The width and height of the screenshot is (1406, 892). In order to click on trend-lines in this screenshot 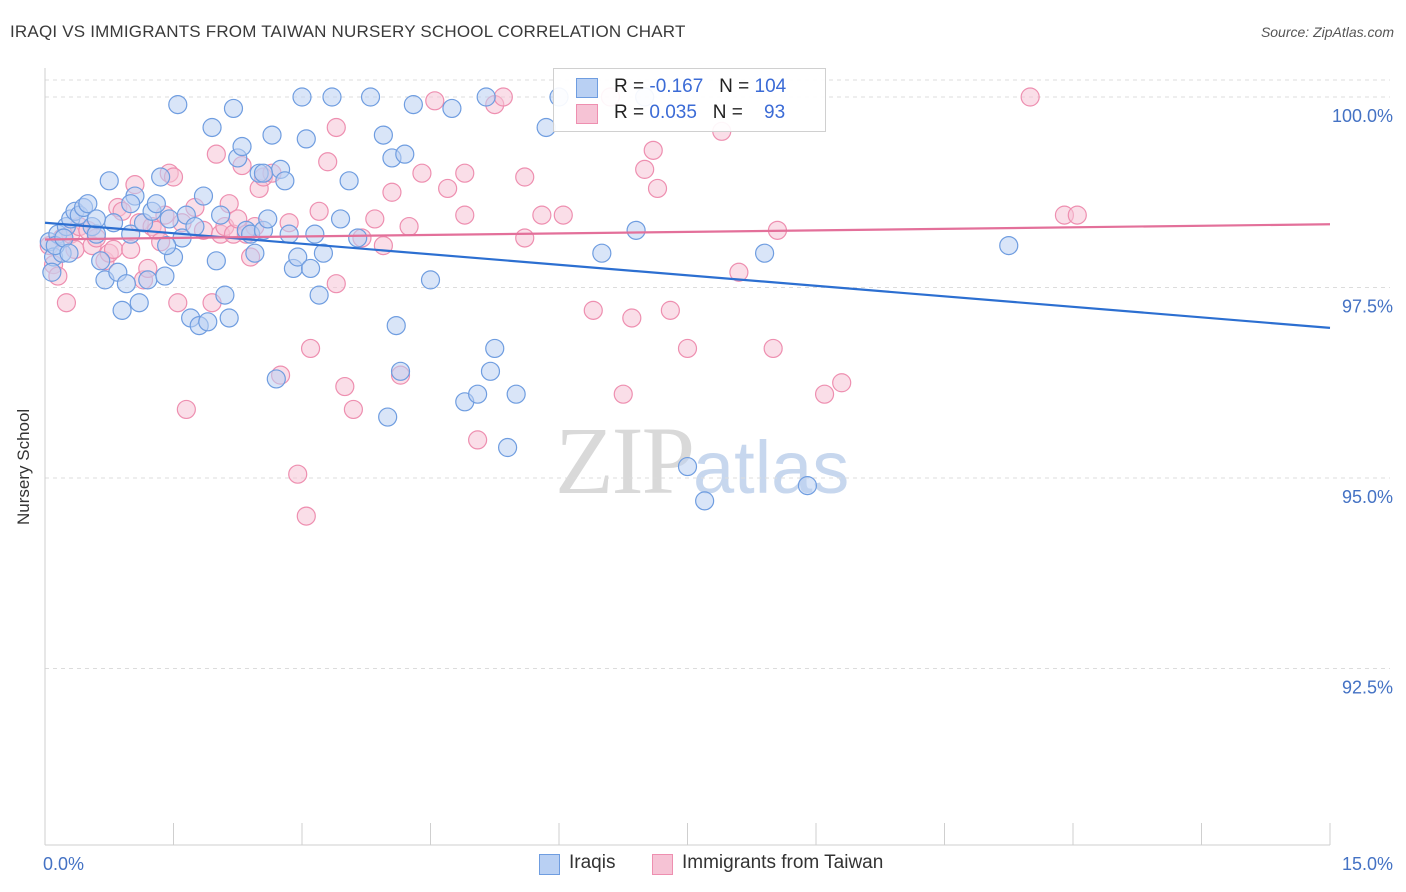, I will do `click(687, 275)`.